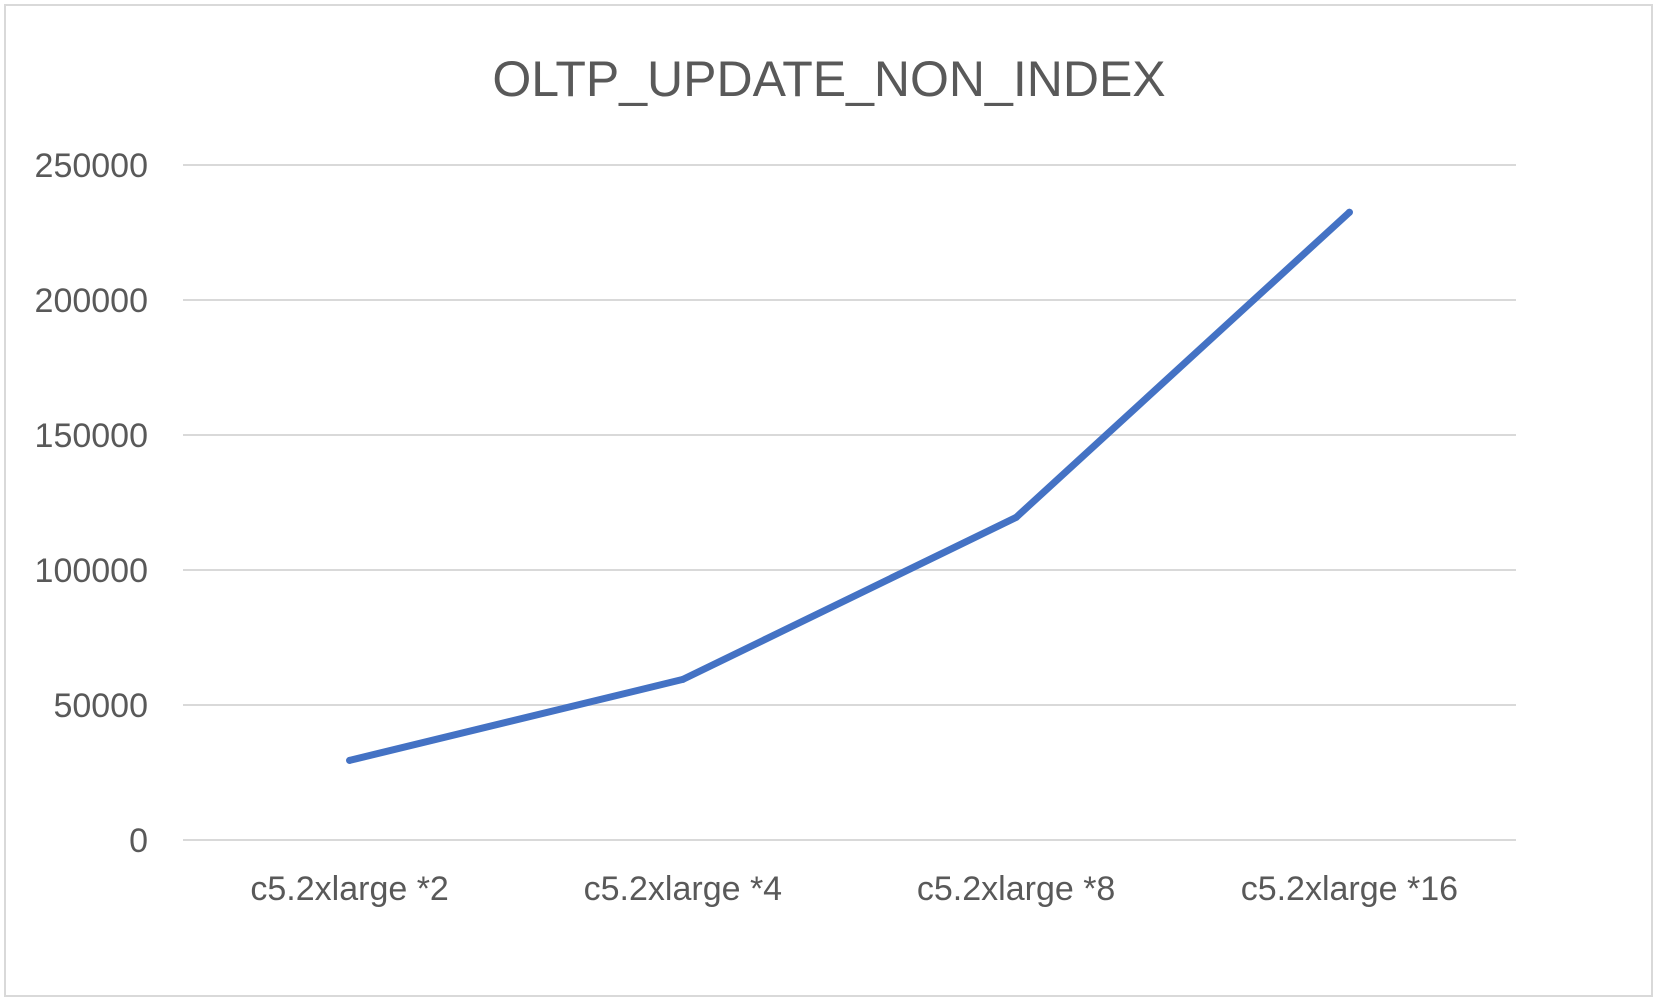 The width and height of the screenshot is (1659, 1003). I want to click on y-tick-label: 250000, so click(91, 166).